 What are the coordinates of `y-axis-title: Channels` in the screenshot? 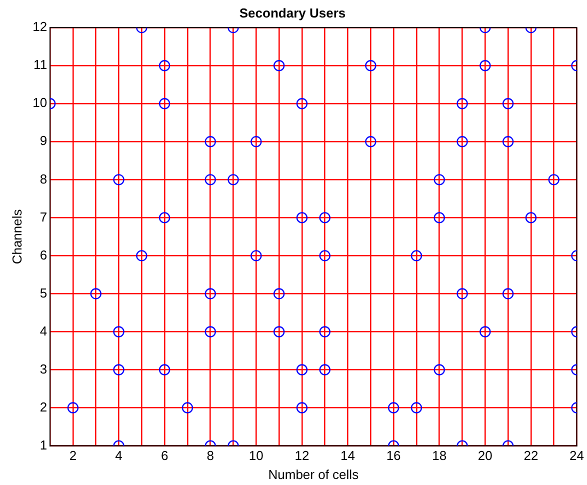 It's located at (16, 236).